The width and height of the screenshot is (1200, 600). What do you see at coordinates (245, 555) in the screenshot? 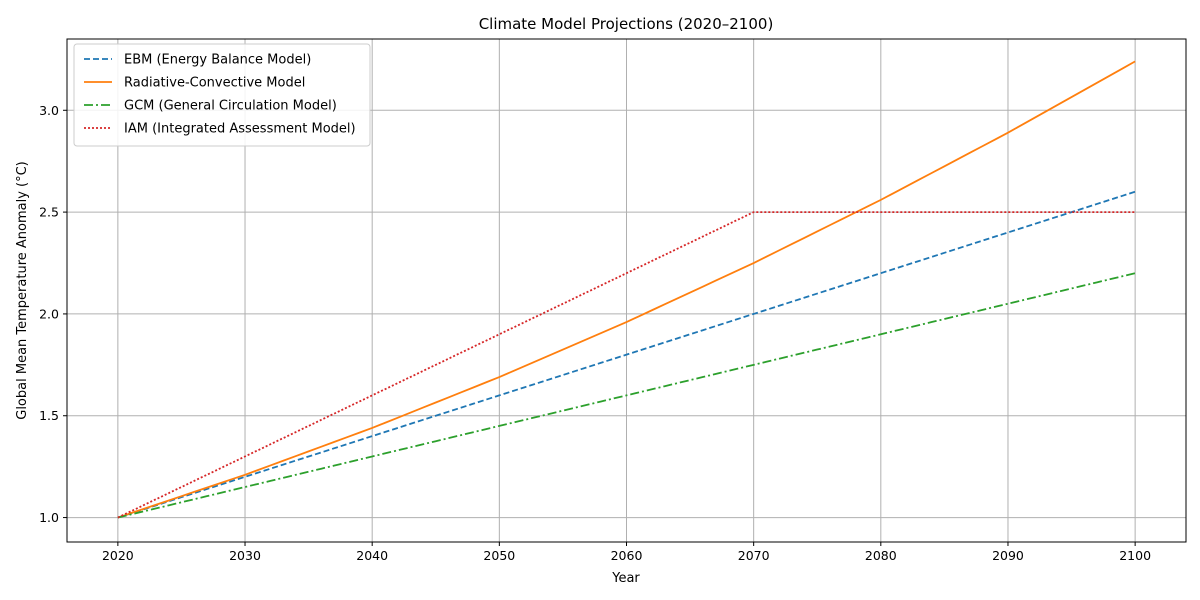
I see `x-tick-label: 2030` at bounding box center [245, 555].